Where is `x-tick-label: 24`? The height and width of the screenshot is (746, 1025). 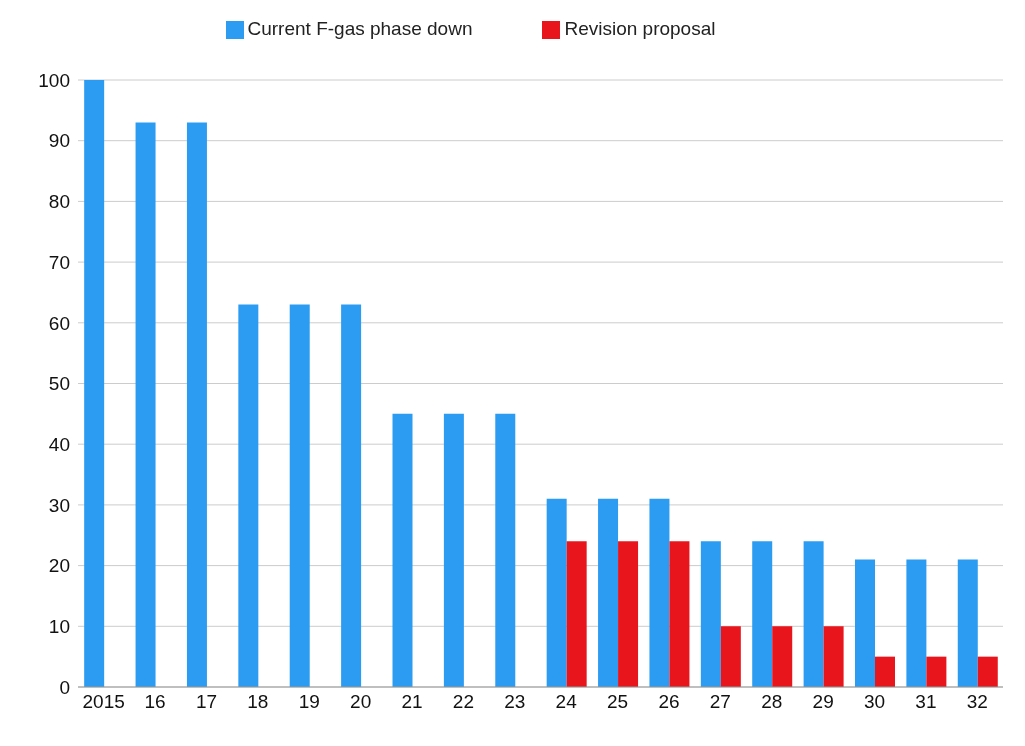
x-tick-label: 24 is located at coordinates (566, 702).